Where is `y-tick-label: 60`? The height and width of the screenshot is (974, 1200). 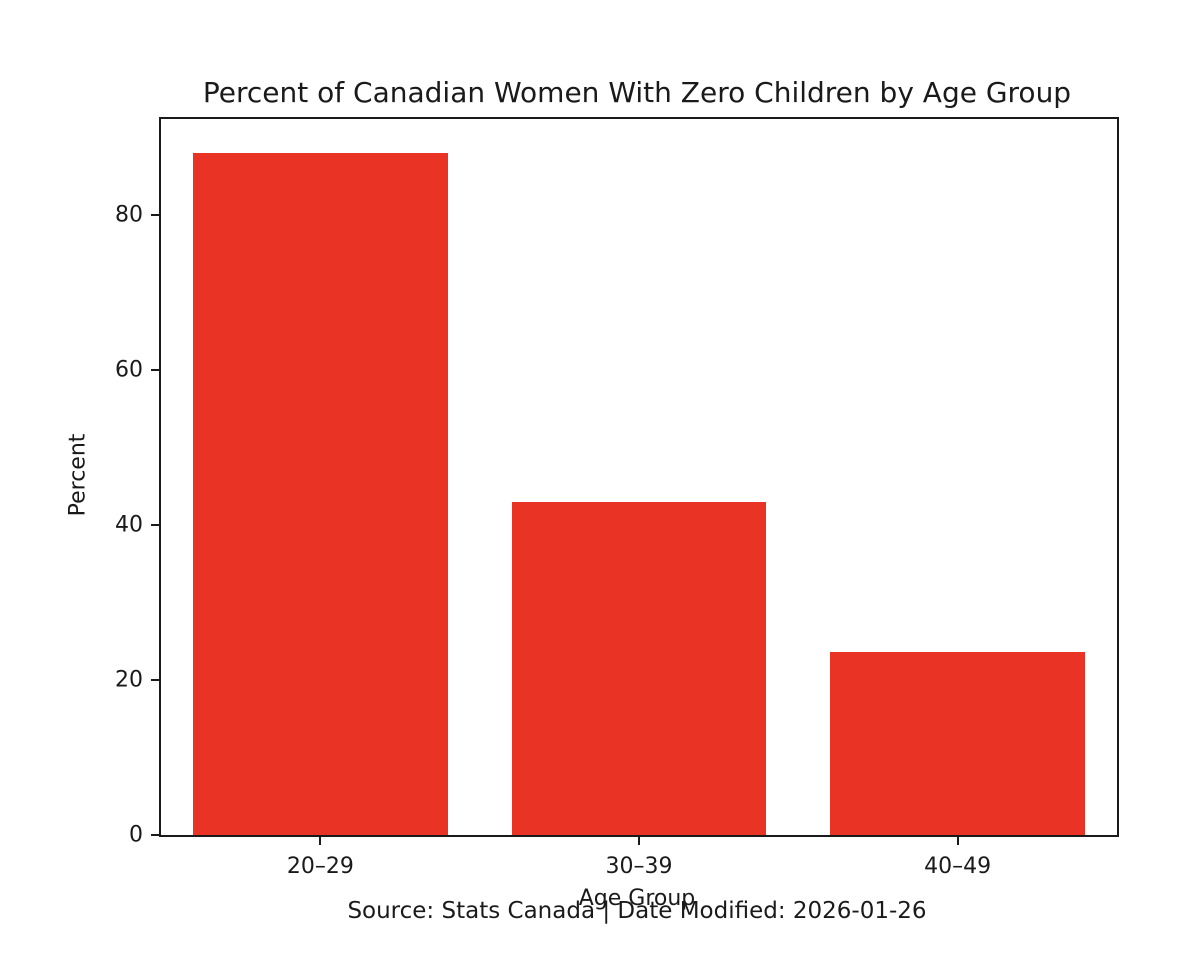 y-tick-label: 60 is located at coordinates (129, 370).